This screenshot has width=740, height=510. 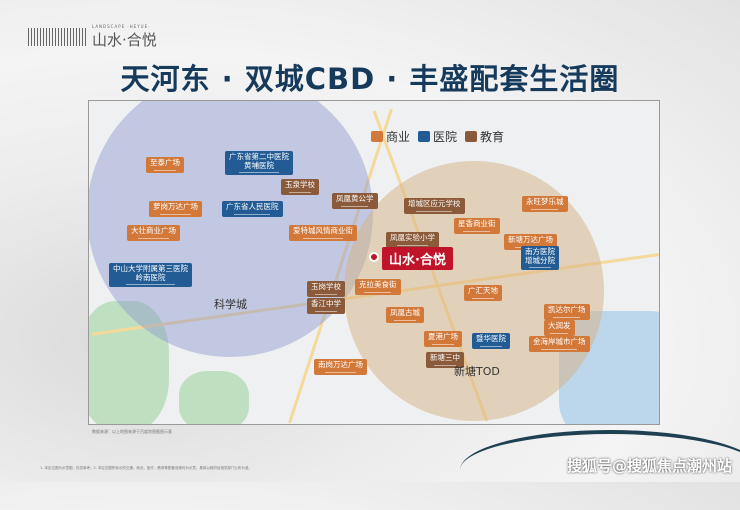 What do you see at coordinates (445, 360) in the screenshot?
I see `poi-education: 新塘三中` at bounding box center [445, 360].